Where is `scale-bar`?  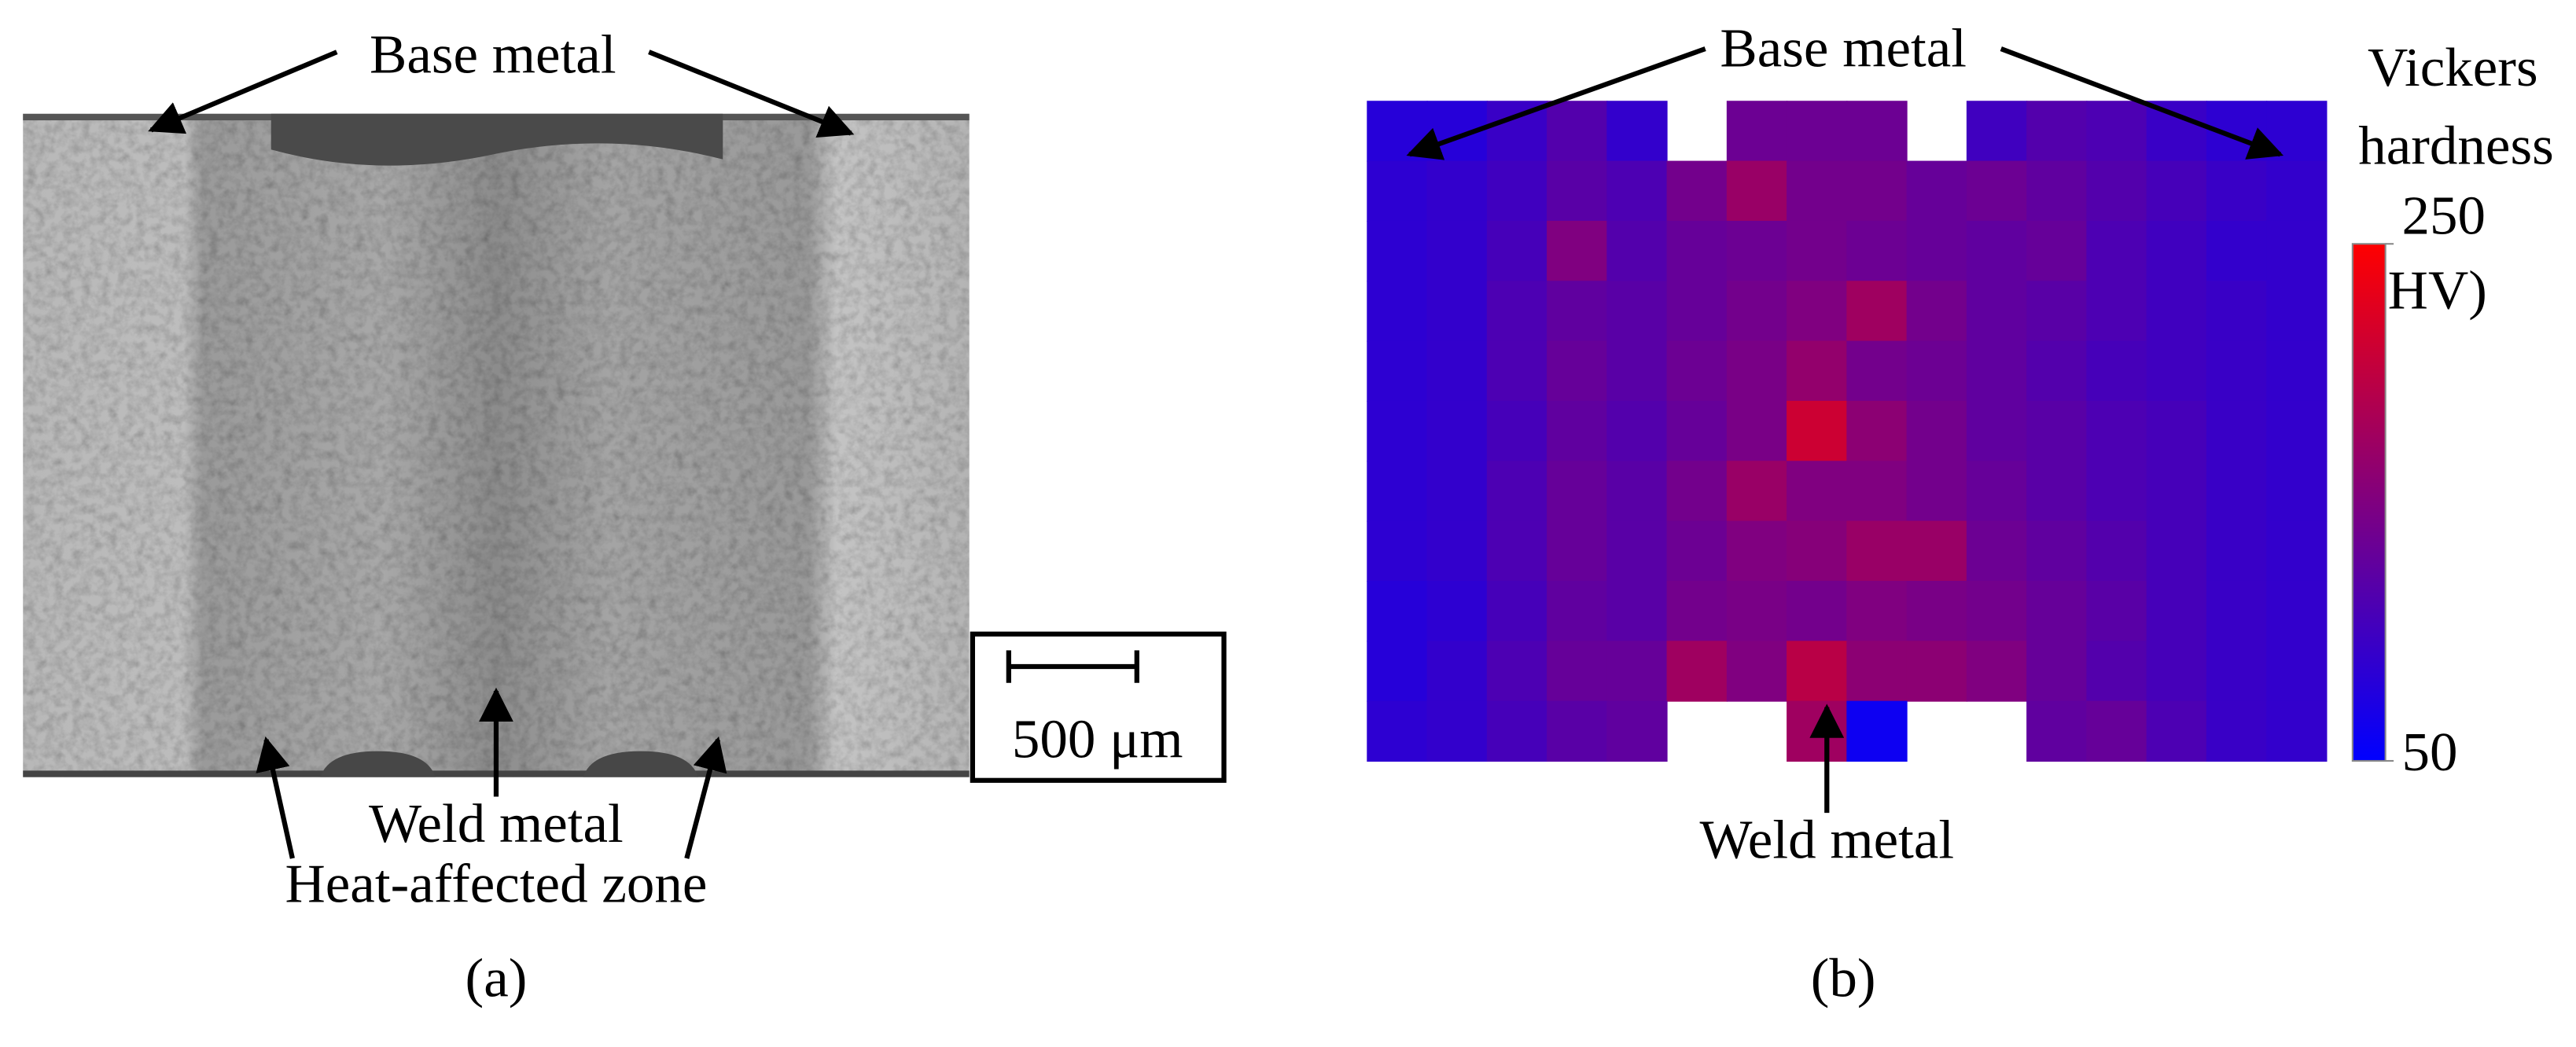
scale-bar is located at coordinates (1098, 707).